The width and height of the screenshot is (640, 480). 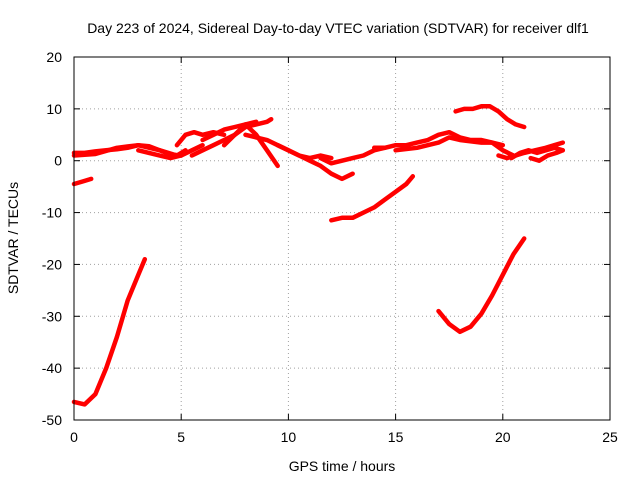 What do you see at coordinates (52, 213) in the screenshot?
I see `y-tick-label: -10` at bounding box center [52, 213].